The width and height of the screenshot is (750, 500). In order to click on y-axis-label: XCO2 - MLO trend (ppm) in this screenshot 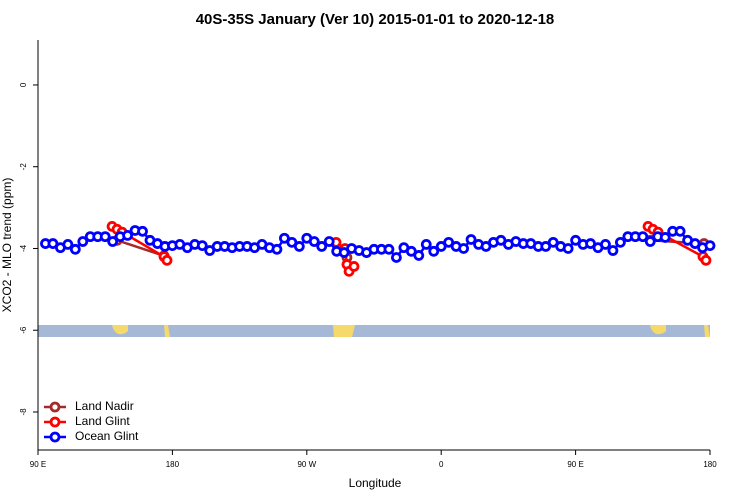, I will do `click(7, 245)`.